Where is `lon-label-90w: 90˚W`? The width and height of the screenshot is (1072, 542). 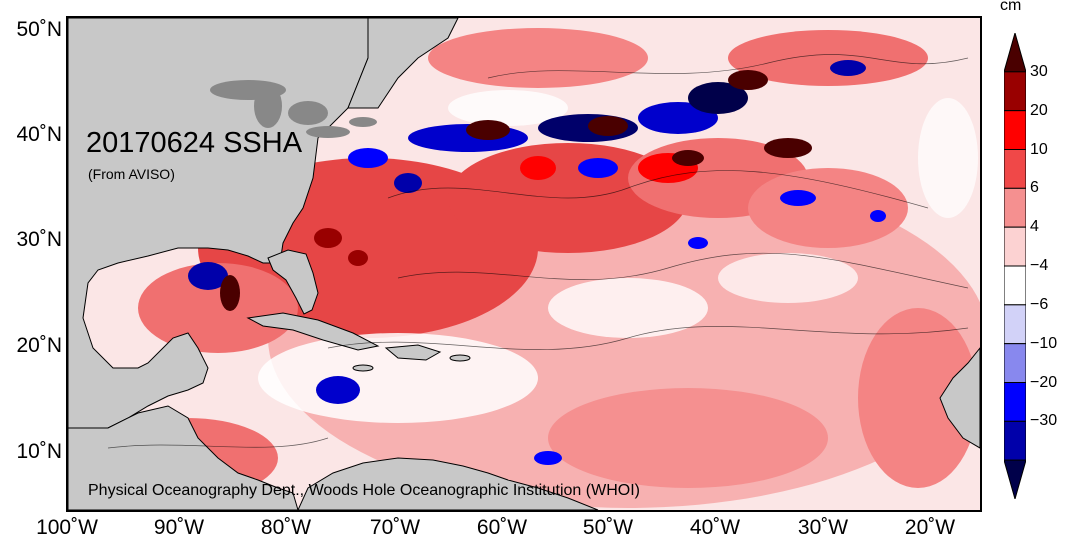
lon-label-90w: 90˚W is located at coordinates (179, 527).